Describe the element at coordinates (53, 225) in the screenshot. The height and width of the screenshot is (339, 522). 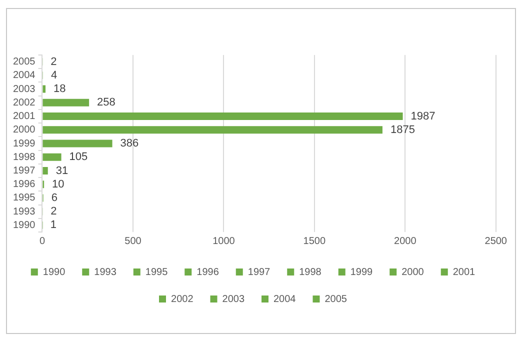
I see `data-label: 1` at that location.